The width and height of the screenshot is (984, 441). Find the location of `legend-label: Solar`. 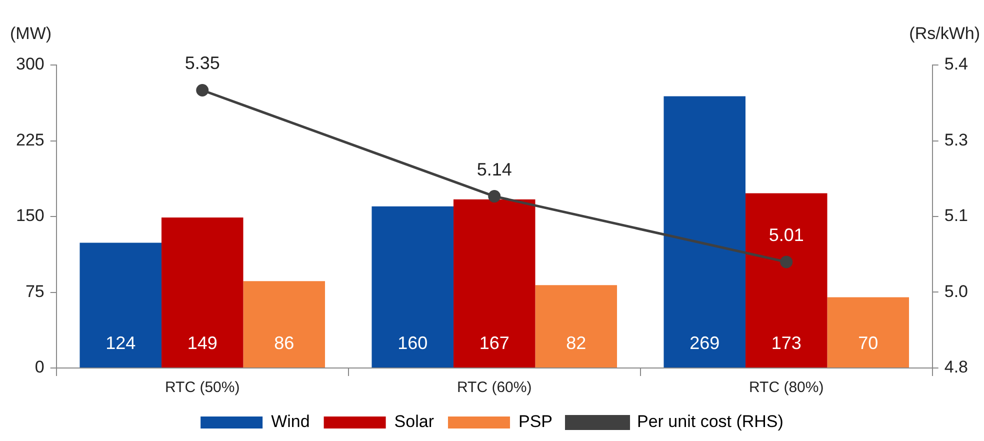

legend-label: Solar is located at coordinates (414, 422).